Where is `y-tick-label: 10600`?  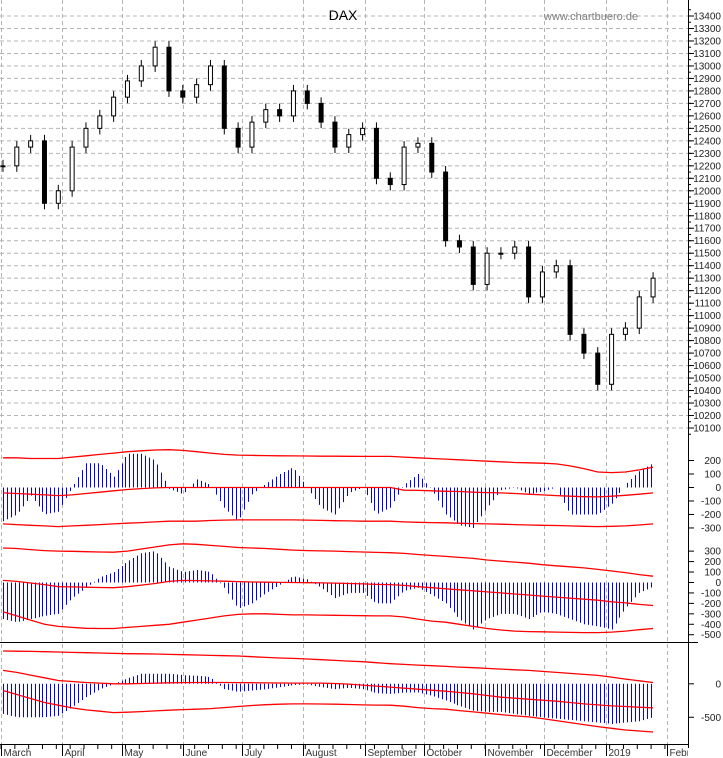 y-tick-label: 10600 is located at coordinates (707, 366).